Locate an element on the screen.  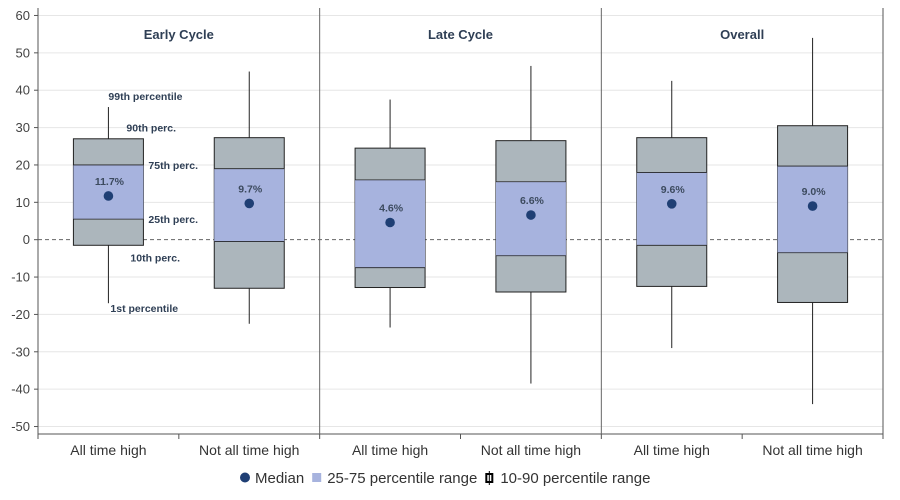
panel-title: Late Cycle is located at coordinates (460, 34).